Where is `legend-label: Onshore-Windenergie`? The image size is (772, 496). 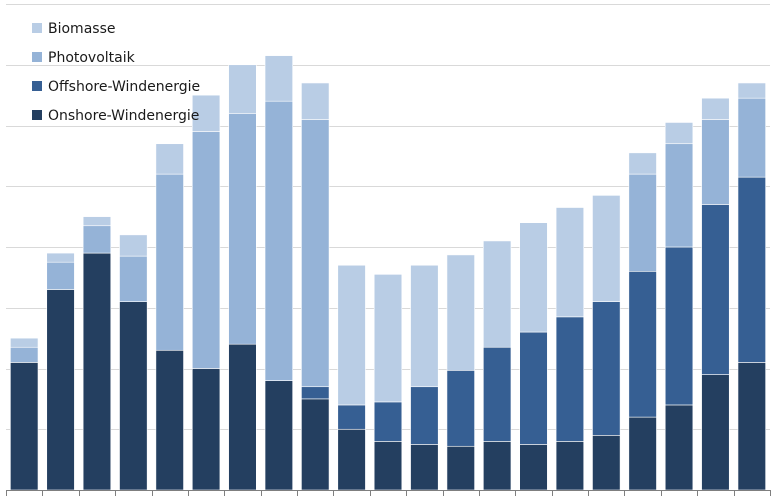 legend-label: Onshore-Windenergie is located at coordinates (123, 116).